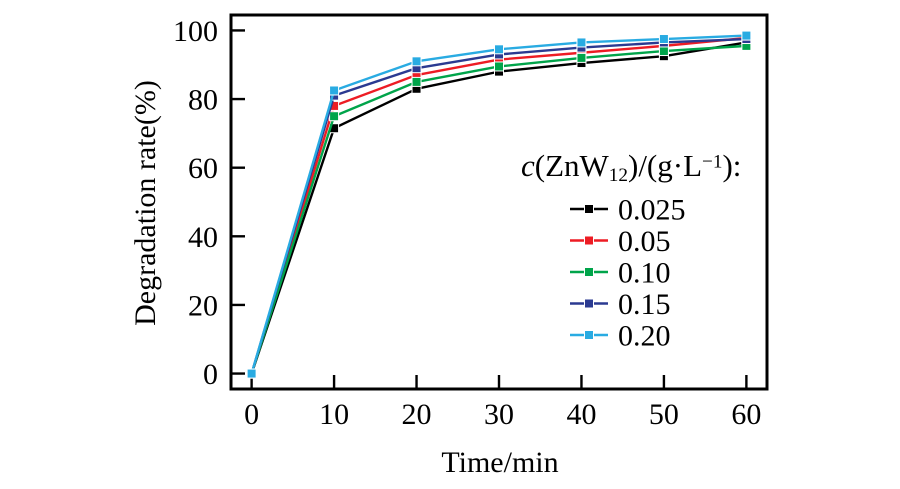  Describe the element at coordinates (589, 303) in the screenshot. I see `legend-marker-0.15` at that location.